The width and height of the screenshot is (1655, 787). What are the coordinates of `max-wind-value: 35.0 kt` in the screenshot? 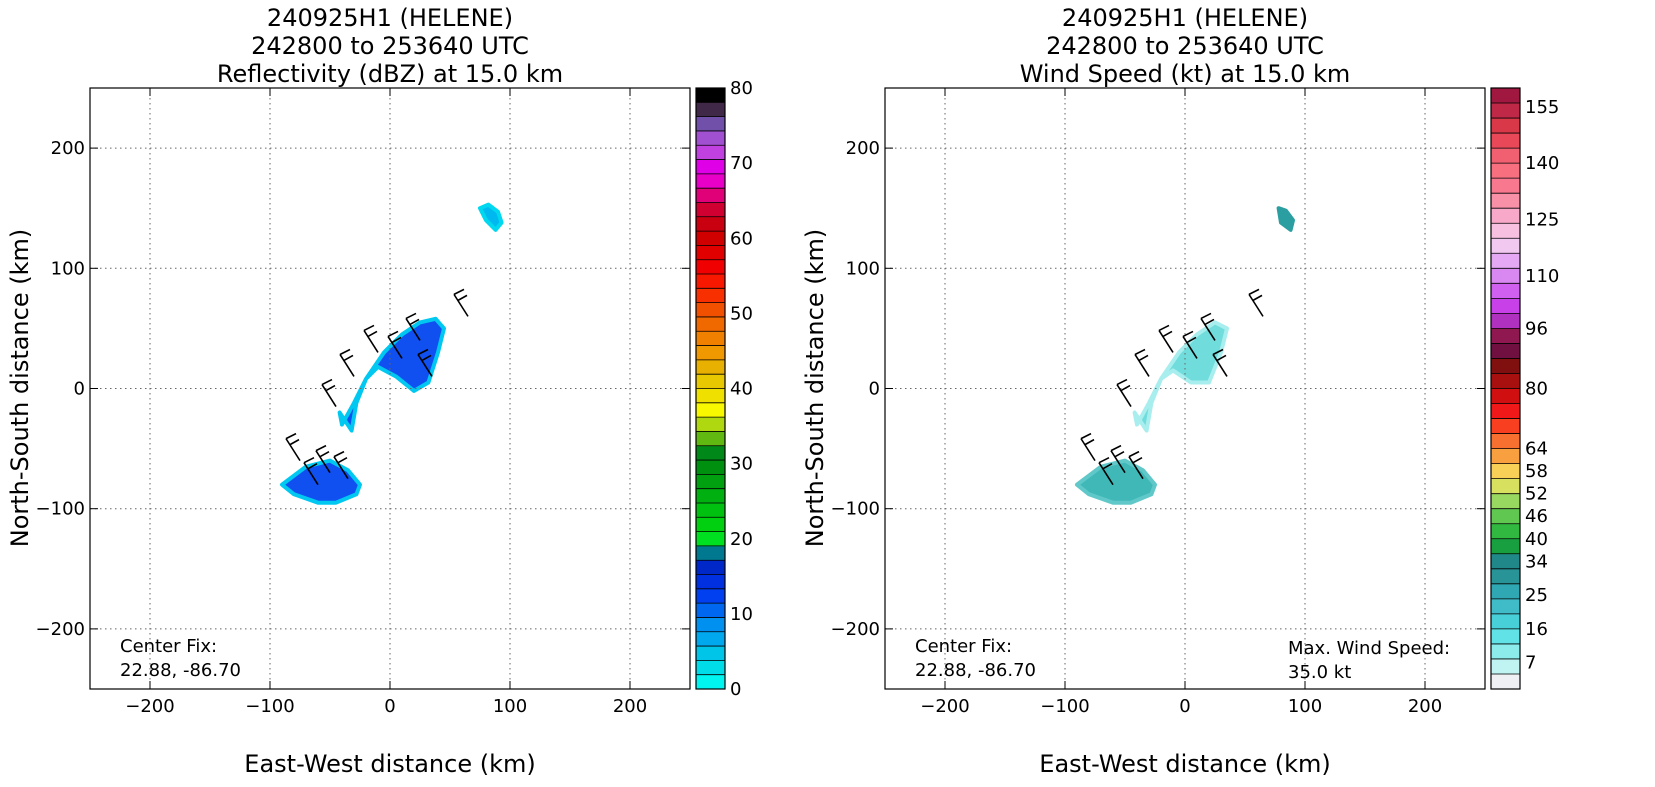 It's located at (1319, 672).